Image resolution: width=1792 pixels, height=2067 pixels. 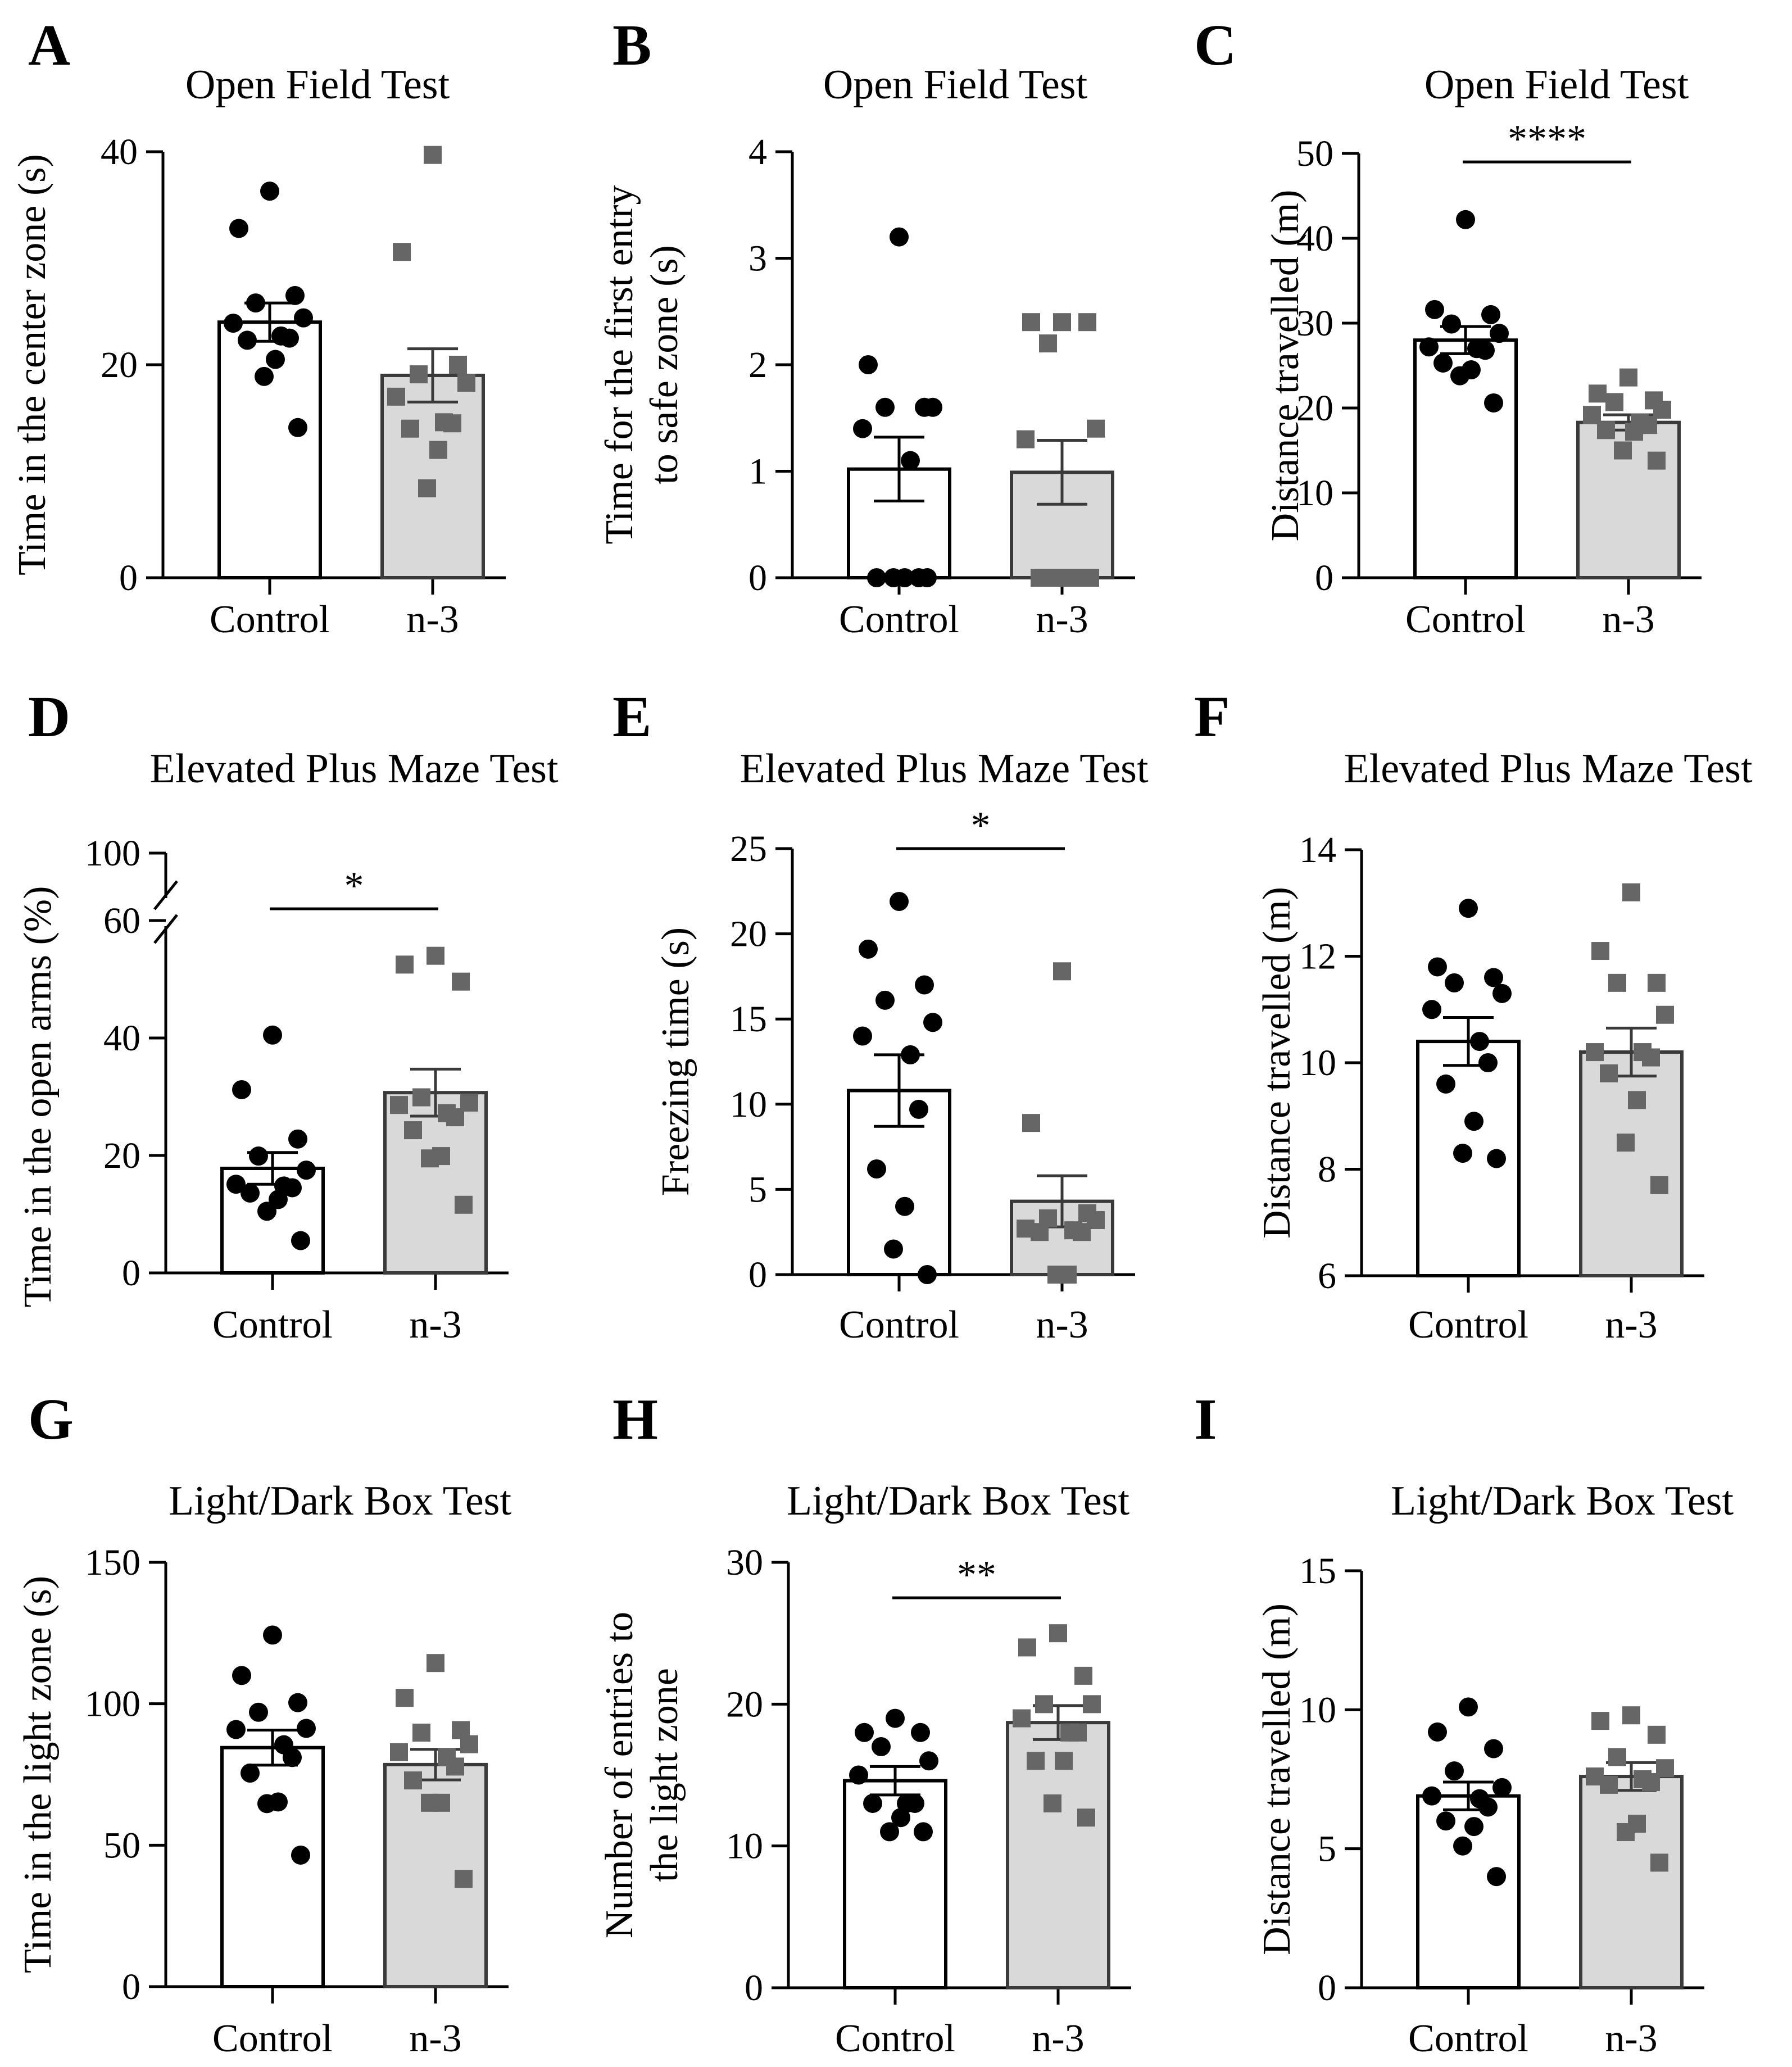 I want to click on y-axis-label: Time in the center zone (s), so click(x=32, y=364).